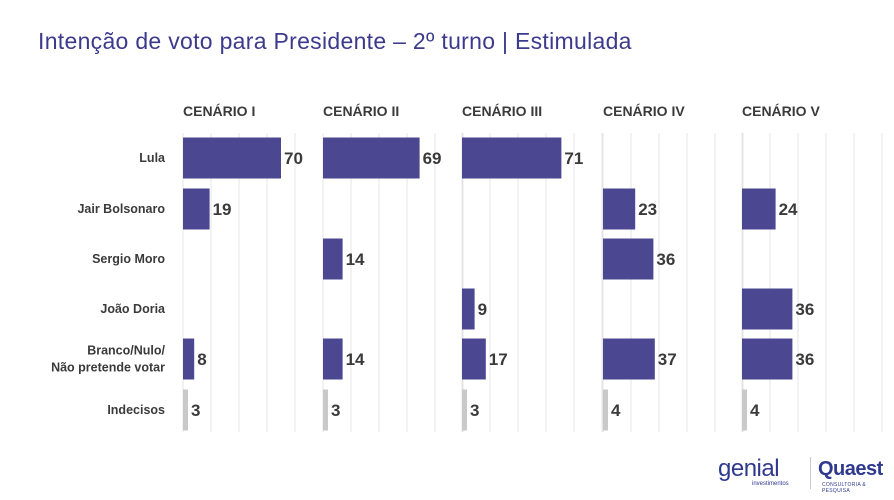 Image resolution: width=894 pixels, height=500 pixels. I want to click on logo-divider, so click(810, 473).